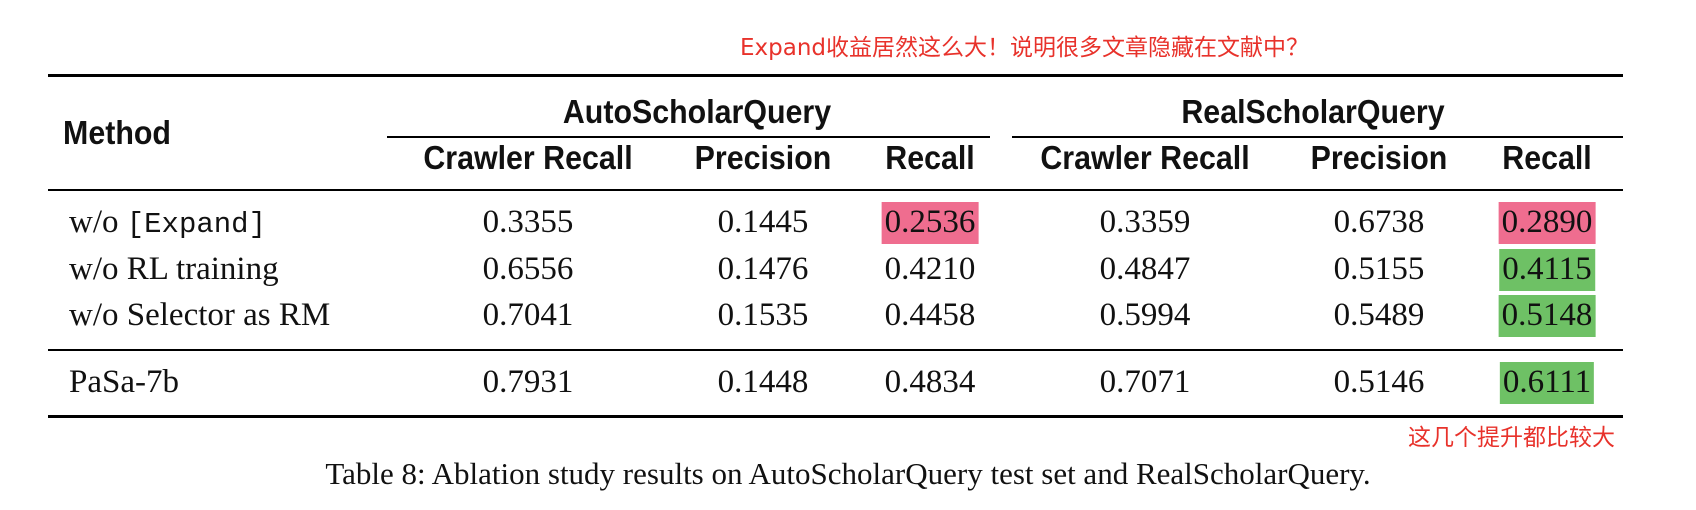 This screenshot has height=510, width=1696. What do you see at coordinates (835, 75) in the screenshot?
I see `top-rule` at bounding box center [835, 75].